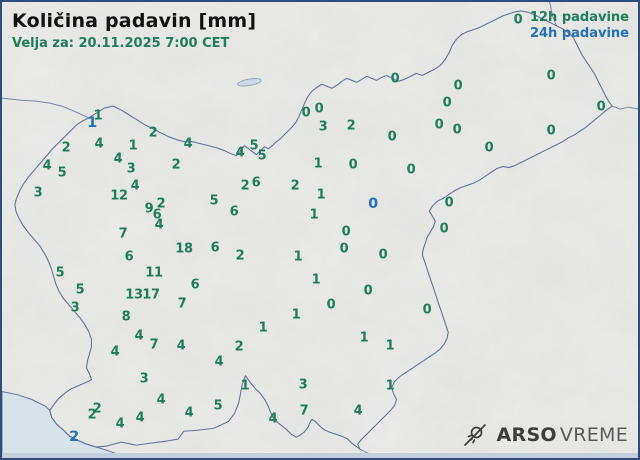  Describe the element at coordinates (624, 107) in the screenshot. I see `hungary-croatia-border-line` at that location.